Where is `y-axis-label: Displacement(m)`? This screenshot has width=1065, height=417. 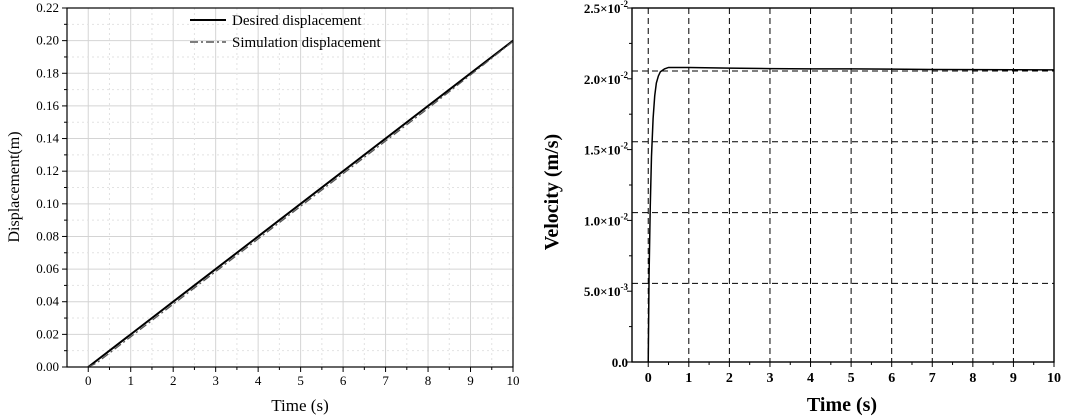
y-axis-label: Displacement(m) is located at coordinates (14, 186).